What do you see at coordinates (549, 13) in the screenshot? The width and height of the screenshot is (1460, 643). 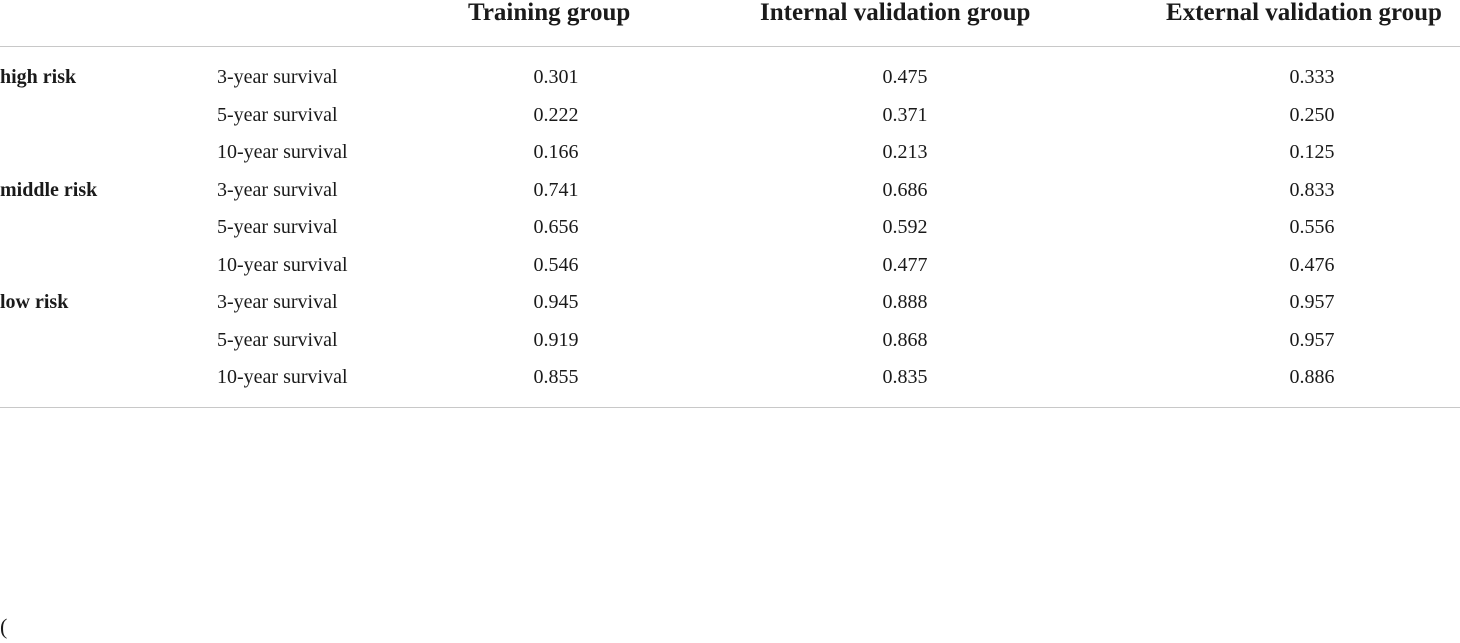 I see `column-header-training: Training group` at bounding box center [549, 13].